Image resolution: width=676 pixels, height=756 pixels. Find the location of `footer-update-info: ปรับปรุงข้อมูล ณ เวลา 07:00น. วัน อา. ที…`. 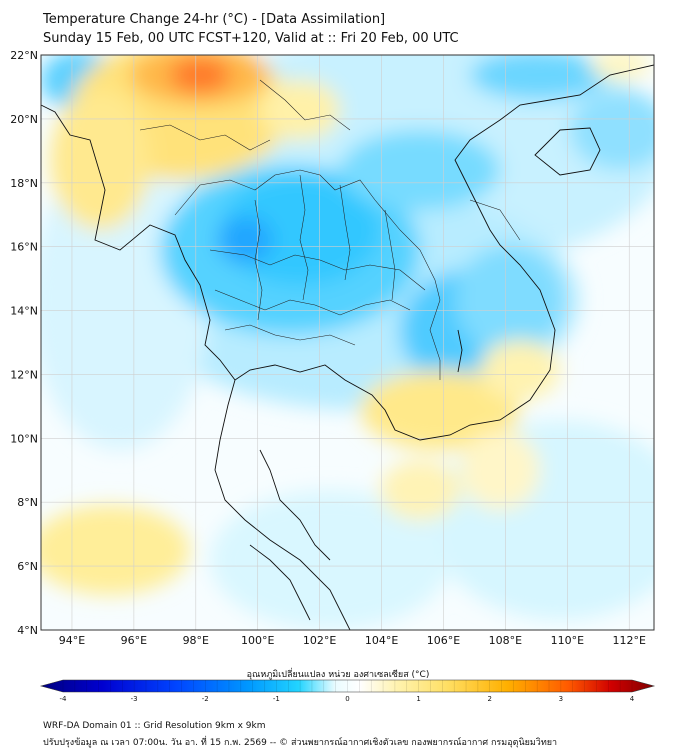

footer-update-info: ปรับปรุงข้อมูล ณ เวลา 07:00น. วัน อา. ที… is located at coordinates (300, 743).